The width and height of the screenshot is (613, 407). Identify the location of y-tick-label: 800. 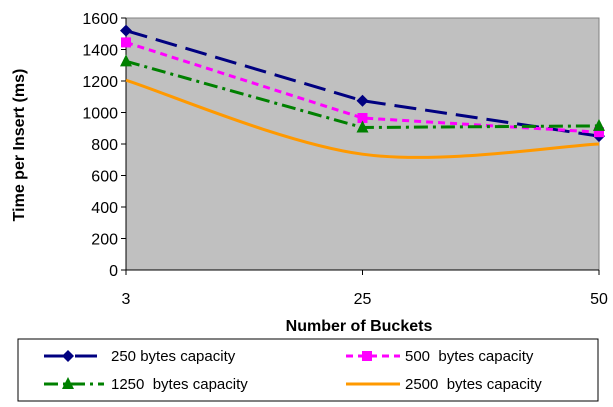
(104, 145).